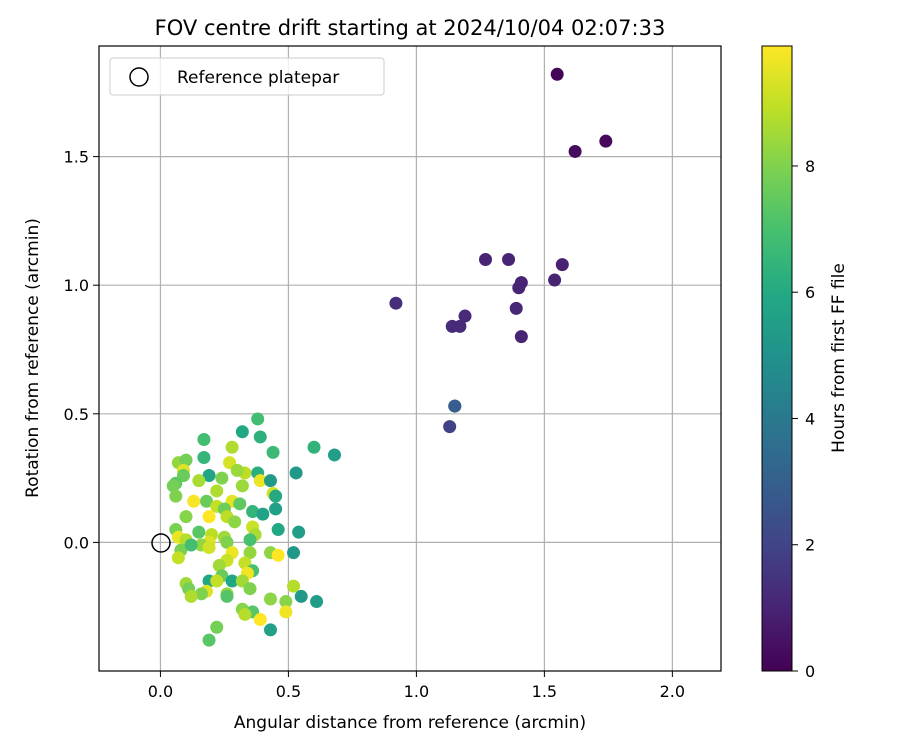 This screenshot has width=900, height=750. What do you see at coordinates (810, 418) in the screenshot?
I see `colorbar-tick-label: 4` at bounding box center [810, 418].